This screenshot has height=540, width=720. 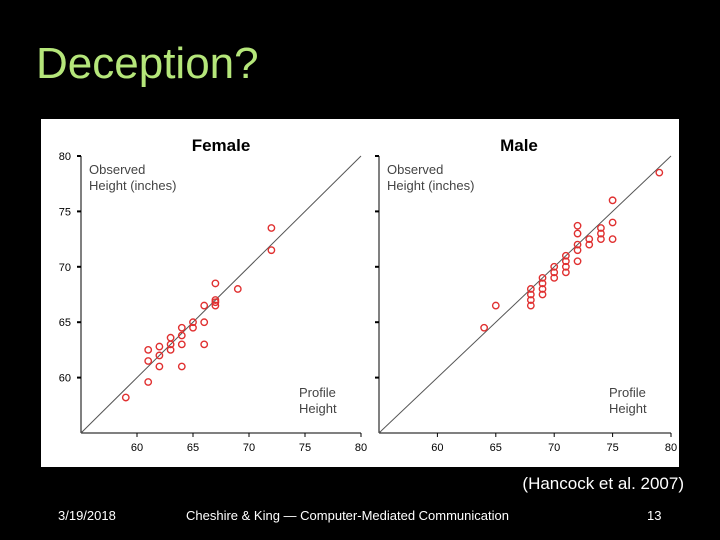 I want to click on female-x-tick-label: 75, so click(x=305, y=448).